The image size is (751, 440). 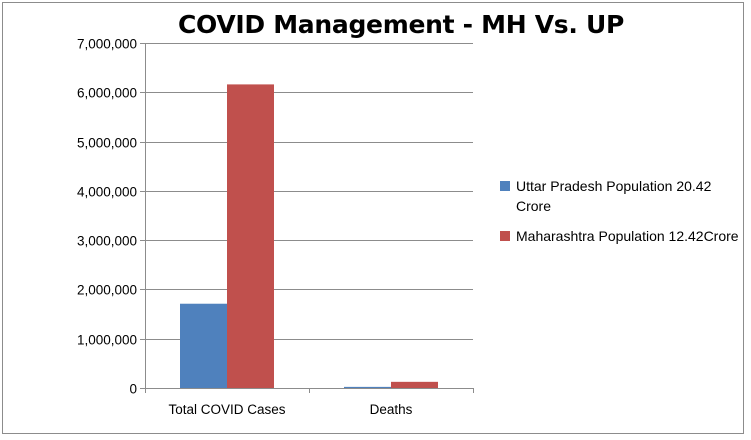 I want to click on x-tick-label: Total COVID Cases, so click(x=226, y=409).